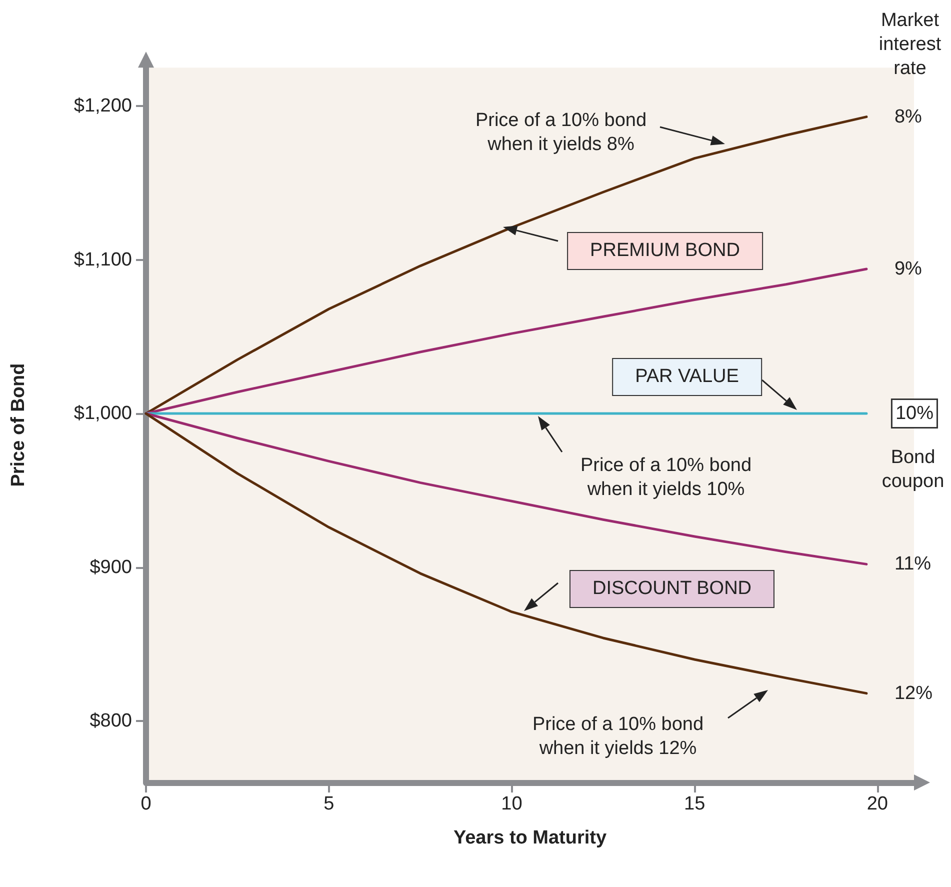 The image size is (951, 887). Describe the element at coordinates (910, 45) in the screenshot. I see `annotation: Market interest rate` at that location.